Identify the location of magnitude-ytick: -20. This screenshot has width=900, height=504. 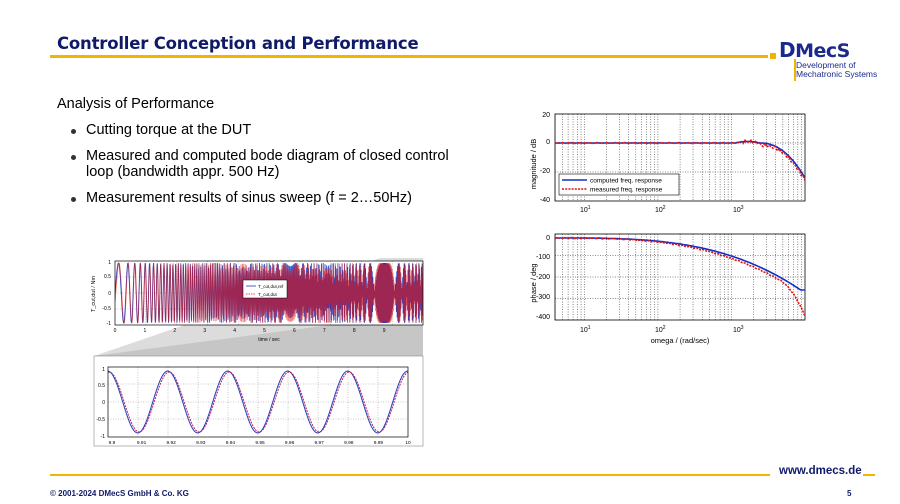
(545, 171).